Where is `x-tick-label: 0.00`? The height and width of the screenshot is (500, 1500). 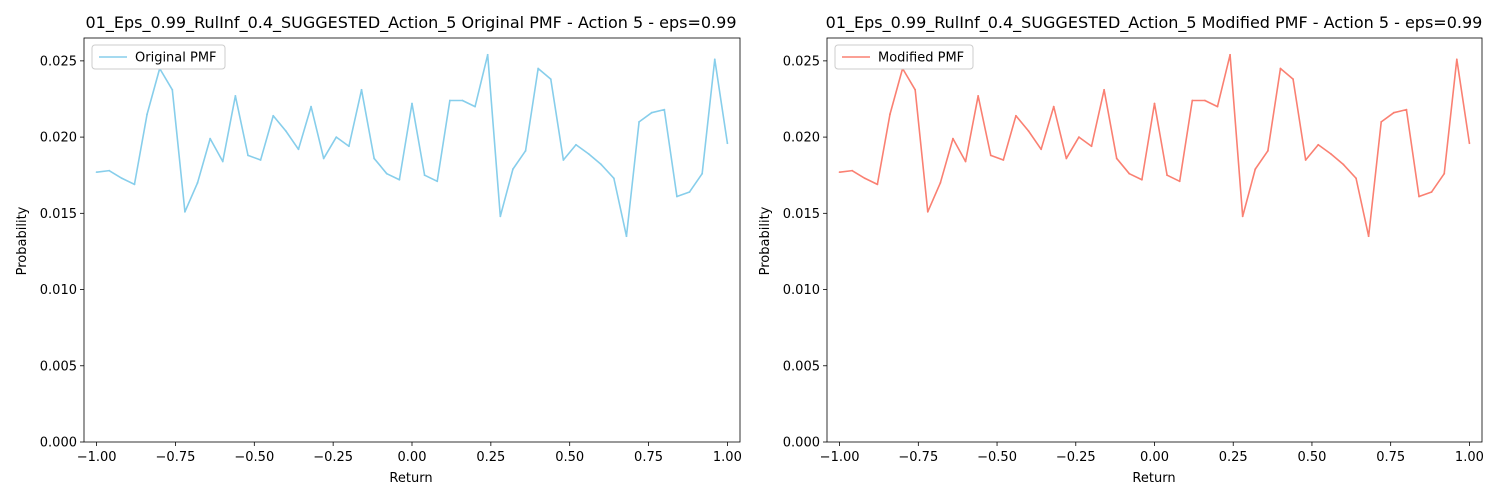 x-tick-label: 0.00 is located at coordinates (412, 457).